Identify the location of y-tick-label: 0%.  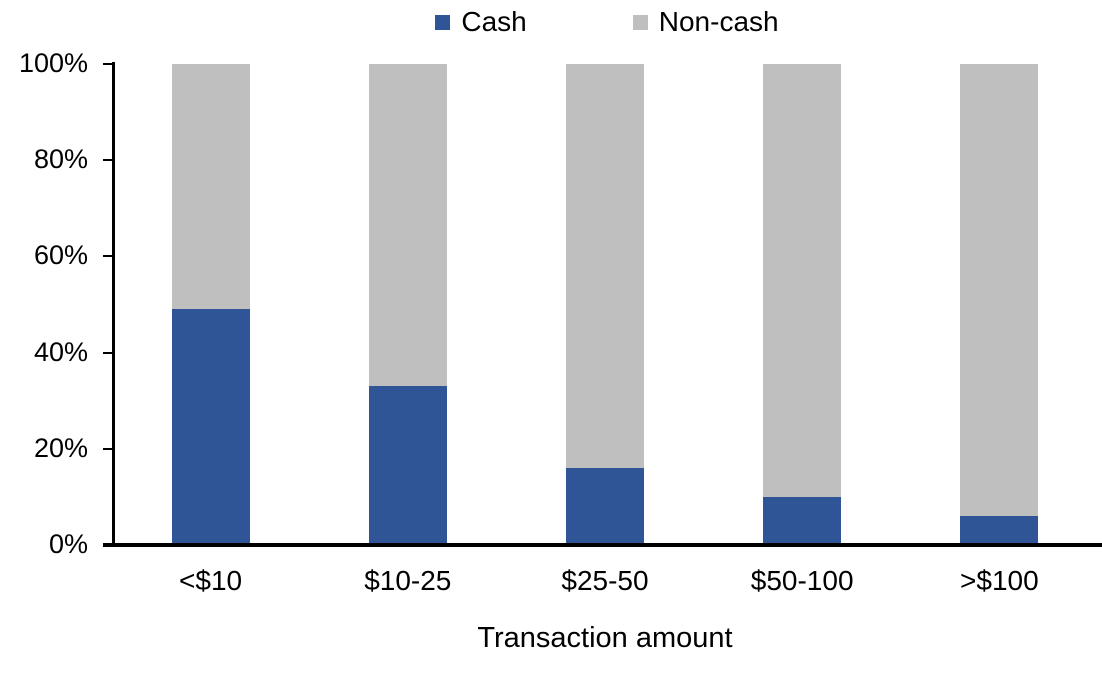
(68, 544).